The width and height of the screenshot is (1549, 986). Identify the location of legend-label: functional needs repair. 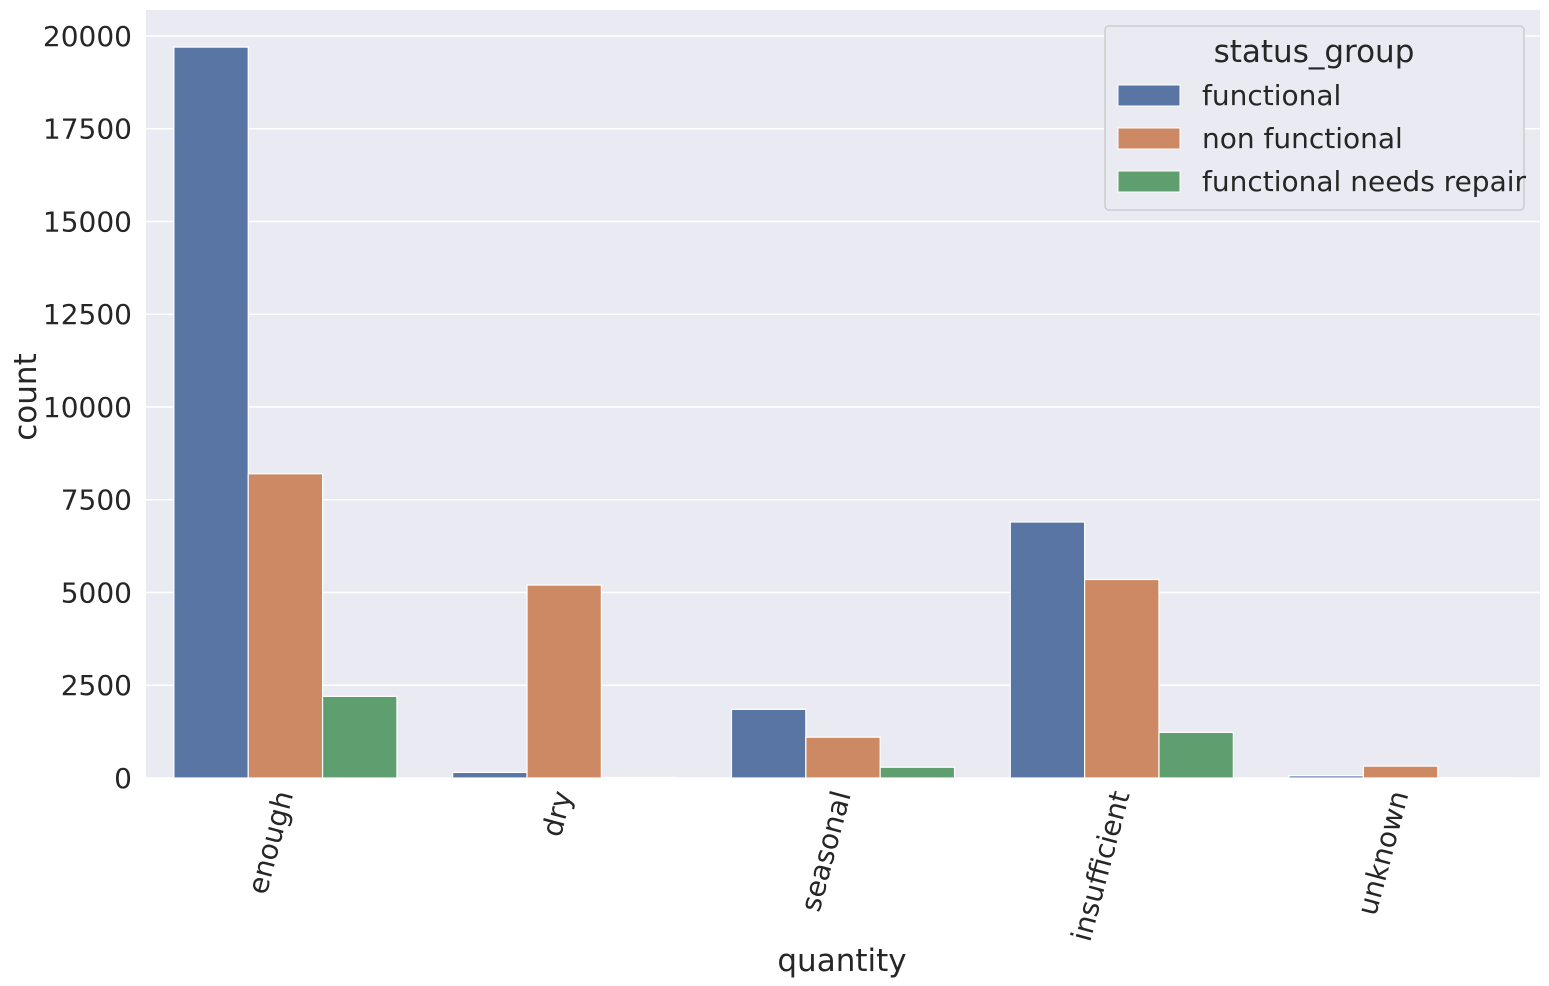
(1364, 181).